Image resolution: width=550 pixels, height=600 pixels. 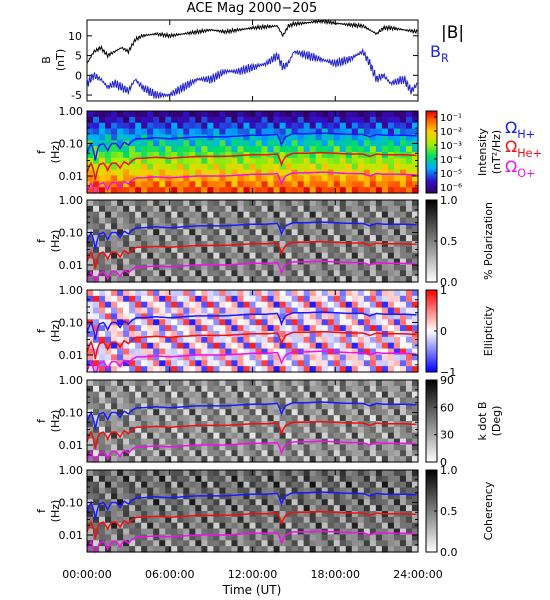 I want to click on legend-gyro-he-plus: ΩHe+, so click(x=523, y=148).